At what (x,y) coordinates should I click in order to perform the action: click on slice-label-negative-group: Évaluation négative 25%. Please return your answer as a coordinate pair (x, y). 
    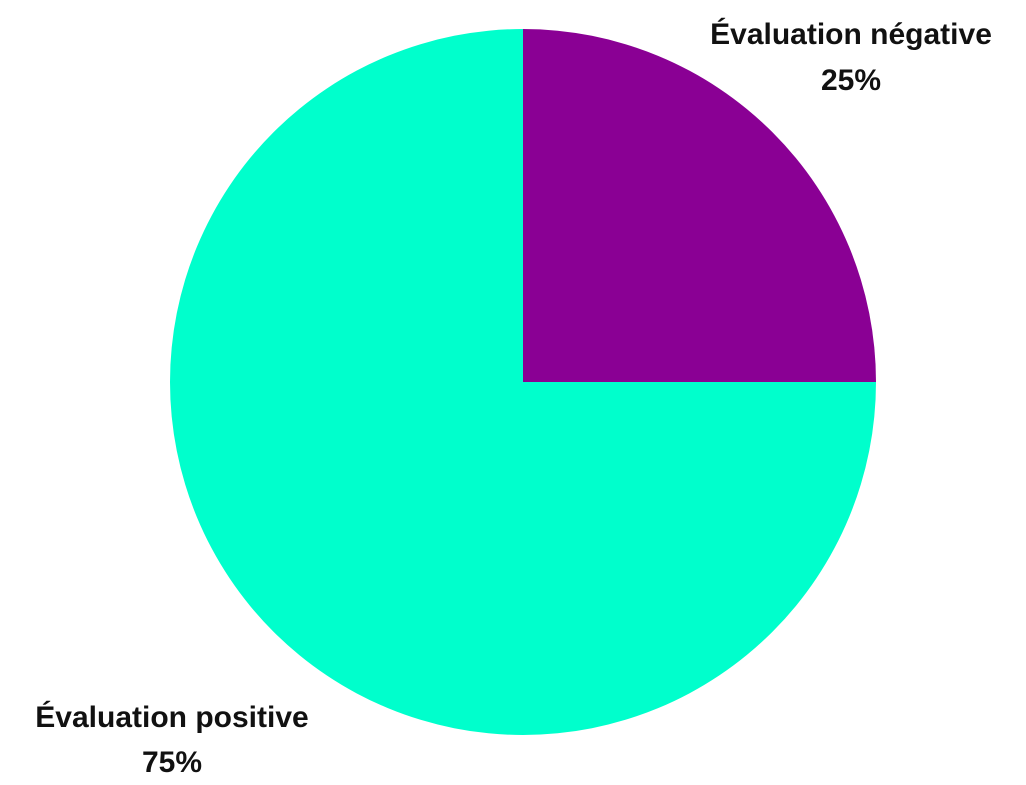
    Looking at the image, I should click on (851, 57).